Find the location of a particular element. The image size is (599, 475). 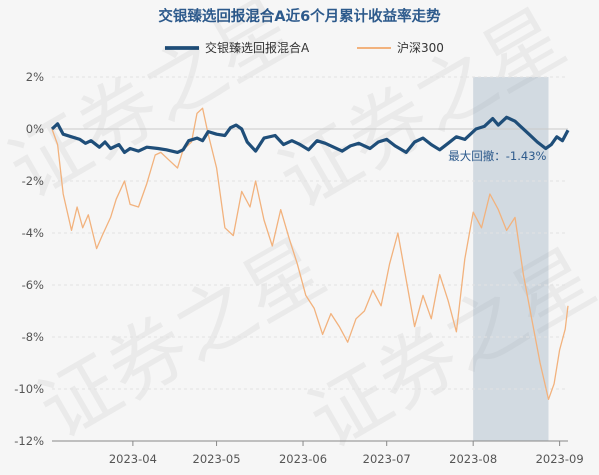

x-tick-label: 2023-07 is located at coordinates (387, 459).